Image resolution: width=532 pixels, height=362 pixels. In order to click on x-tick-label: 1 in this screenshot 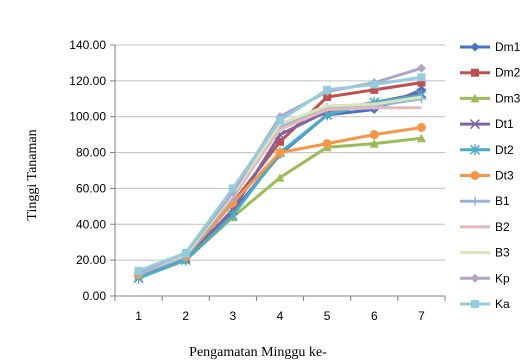, I will do `click(138, 316)`.